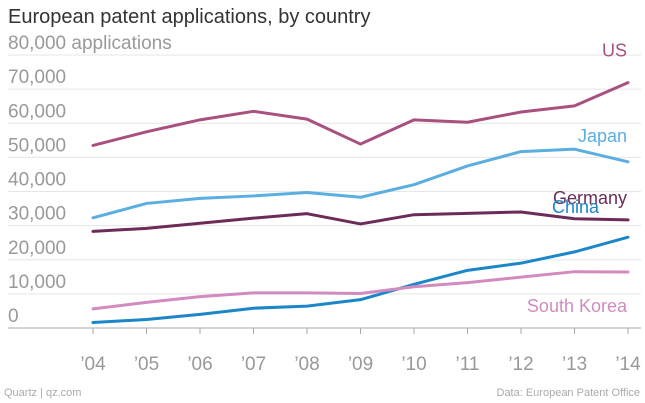 The image size is (645, 403). Describe the element at coordinates (628, 364) in the screenshot. I see `x-tick-label: ’14` at that location.